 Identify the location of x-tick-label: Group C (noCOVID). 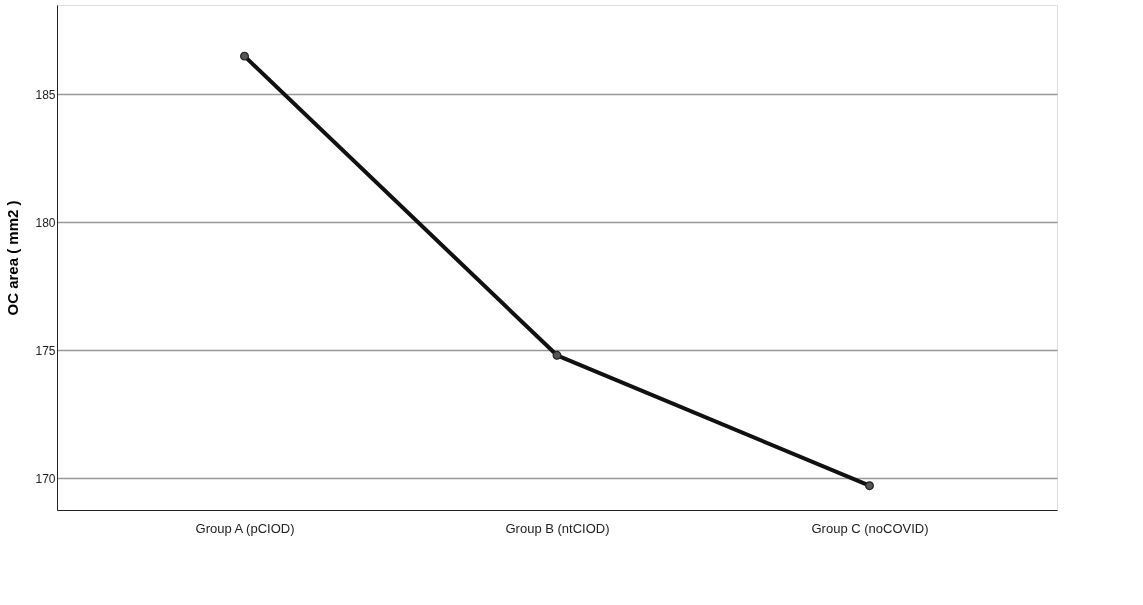
(870, 528).